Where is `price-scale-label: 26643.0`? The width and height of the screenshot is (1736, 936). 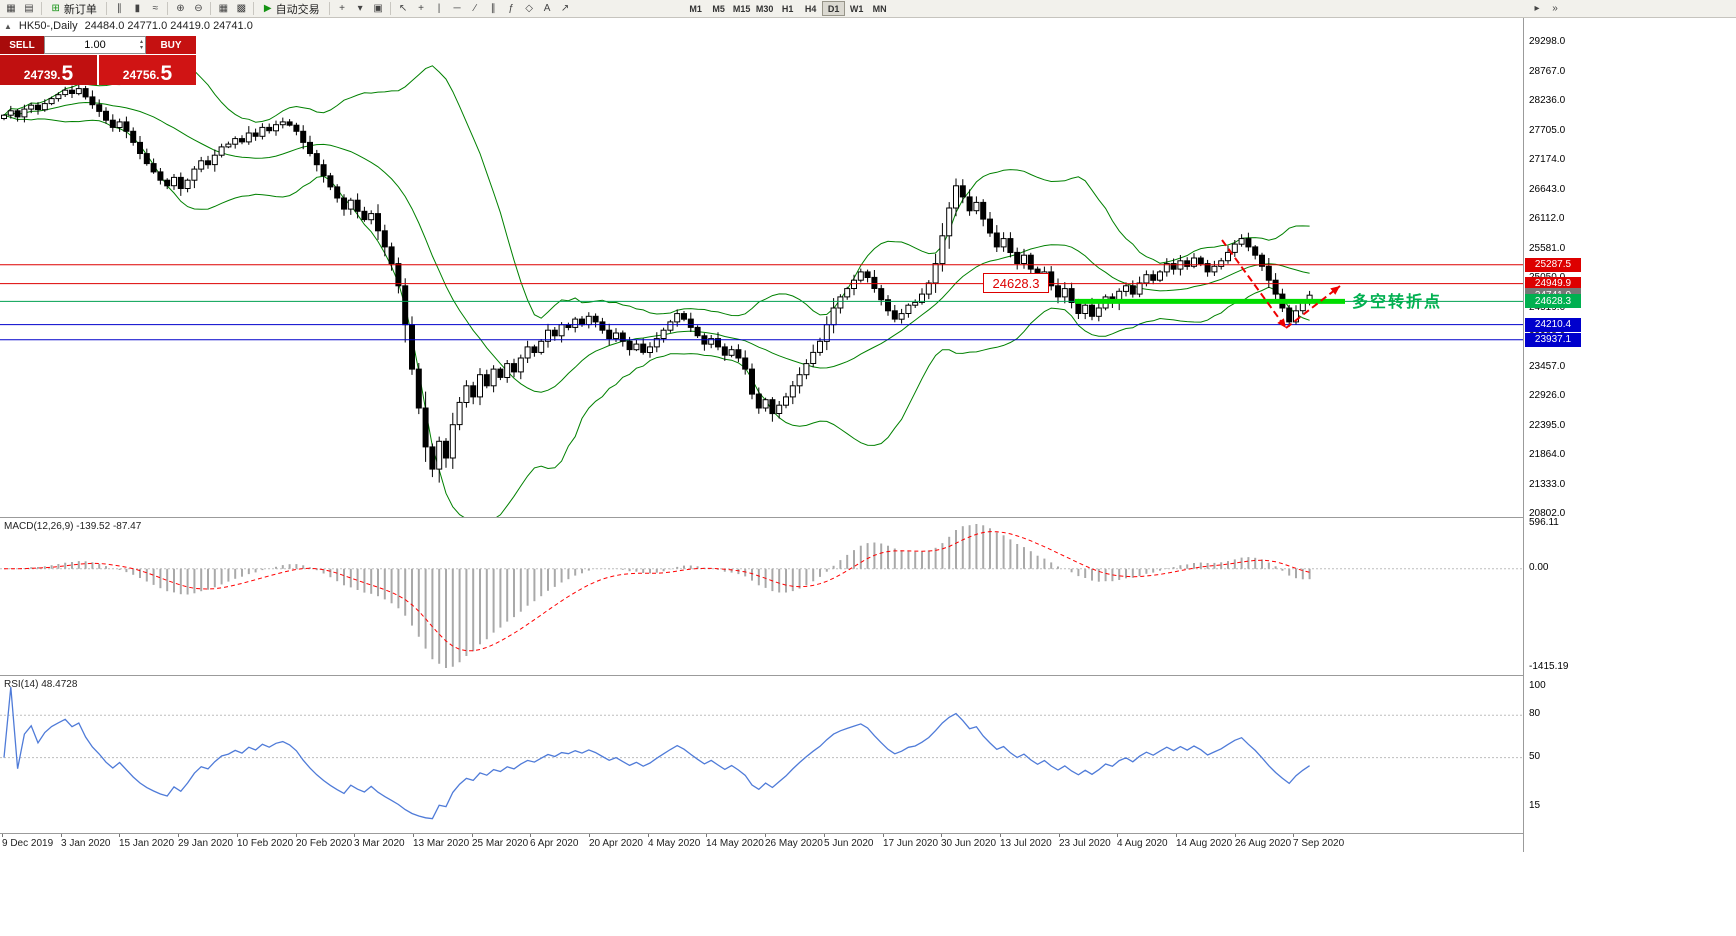 price-scale-label: 26643.0 is located at coordinates (1547, 189).